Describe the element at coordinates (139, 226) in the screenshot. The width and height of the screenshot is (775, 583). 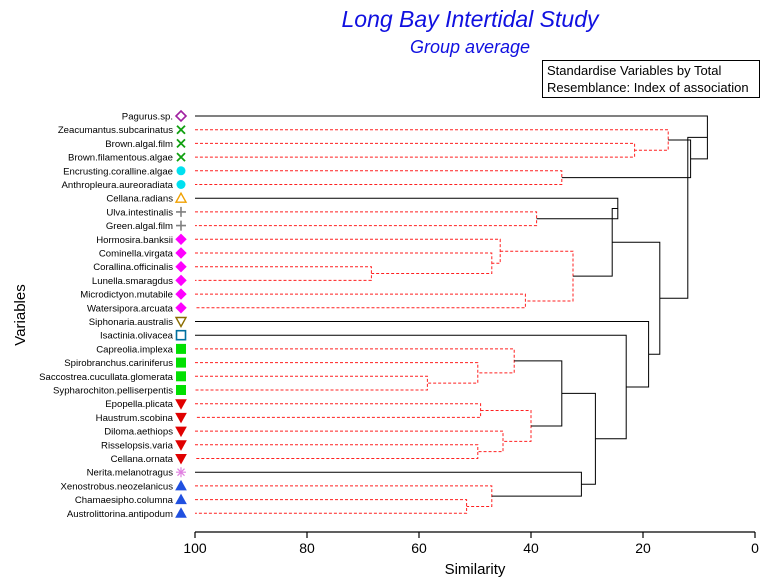
I see `leaf-label: Green.algal.film` at that location.